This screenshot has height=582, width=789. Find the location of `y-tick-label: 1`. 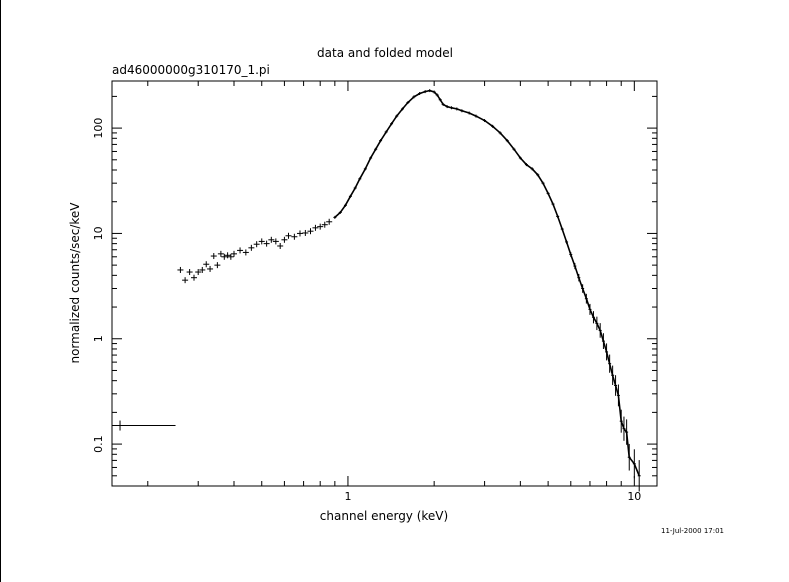

y-tick-label: 1 is located at coordinates (98, 338).